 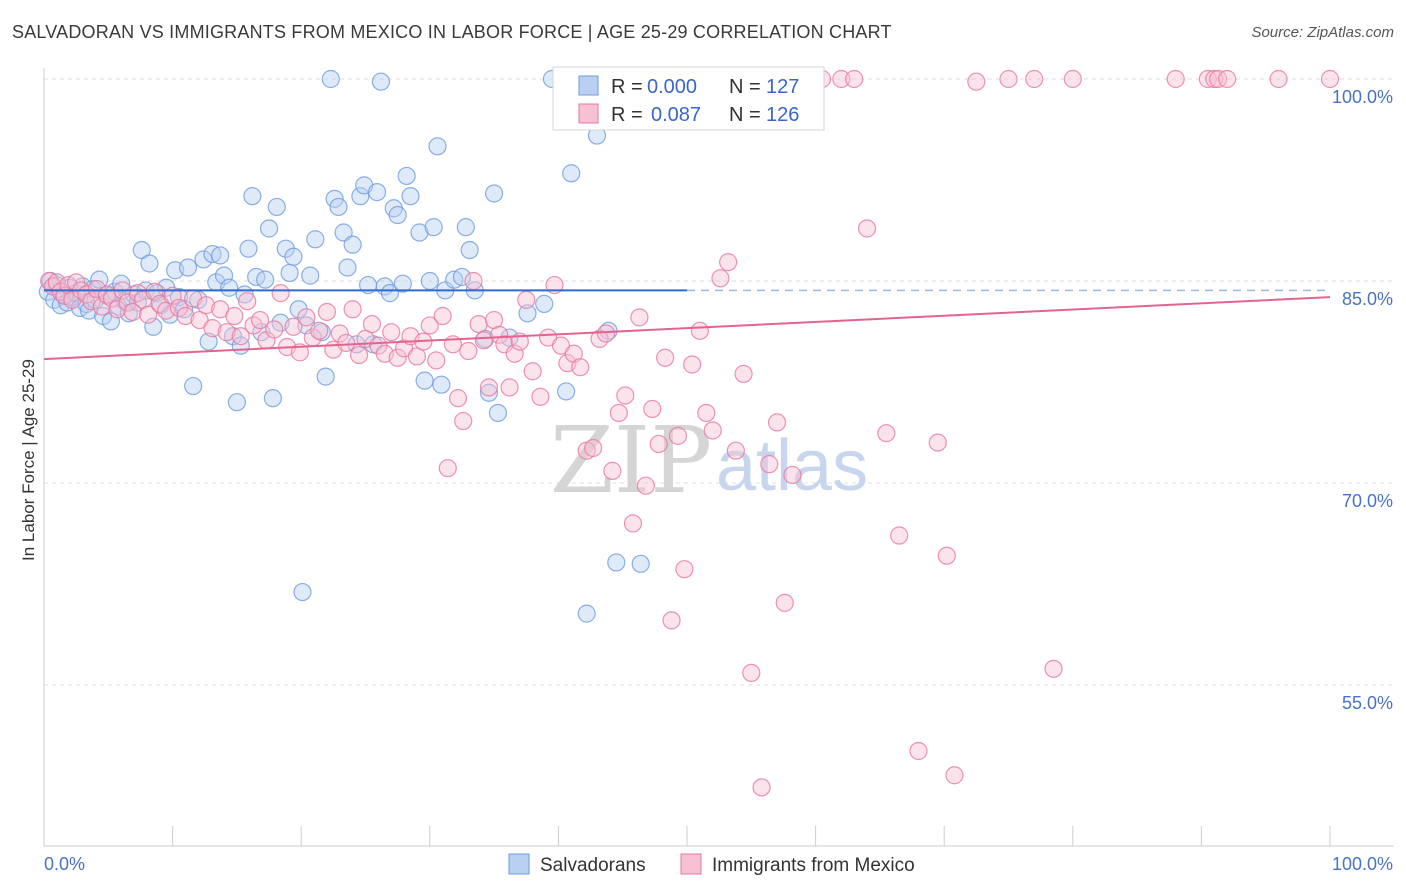 I want to click on legend-n-value-2: 126, so click(x=782, y=115).